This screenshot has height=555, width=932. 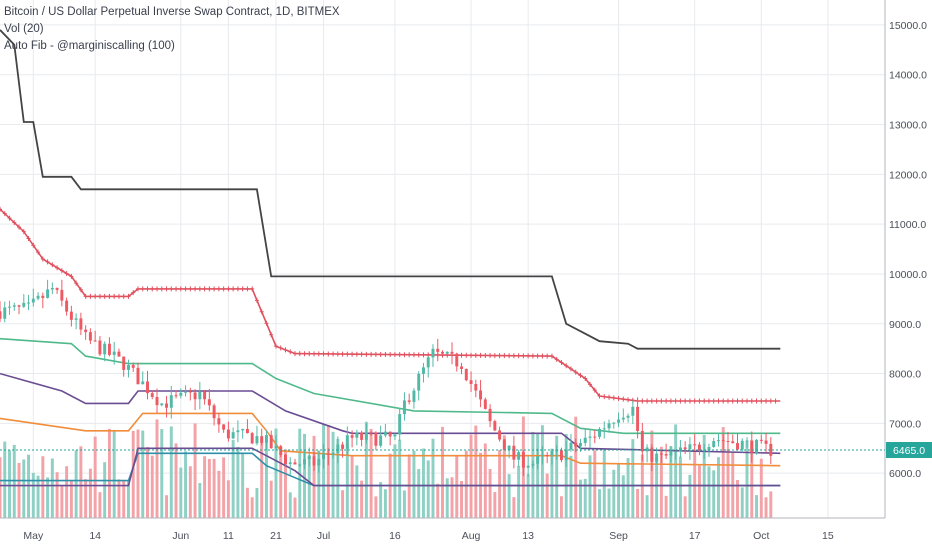 What do you see at coordinates (24, 29) in the screenshot?
I see `volume-indicator-label: Vol (20)` at bounding box center [24, 29].